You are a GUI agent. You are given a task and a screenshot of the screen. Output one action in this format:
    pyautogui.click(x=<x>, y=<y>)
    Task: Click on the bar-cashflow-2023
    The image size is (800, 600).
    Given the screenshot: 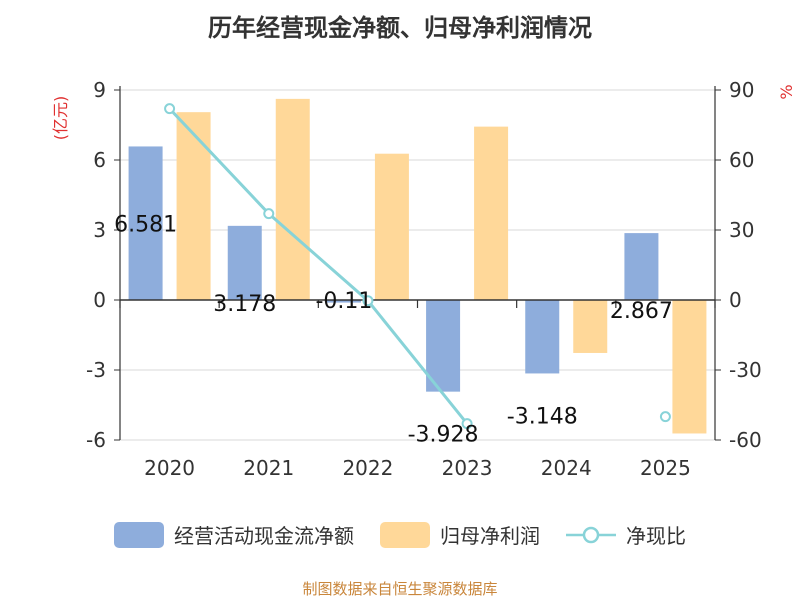 What is the action you would take?
    pyautogui.click(x=443, y=346)
    